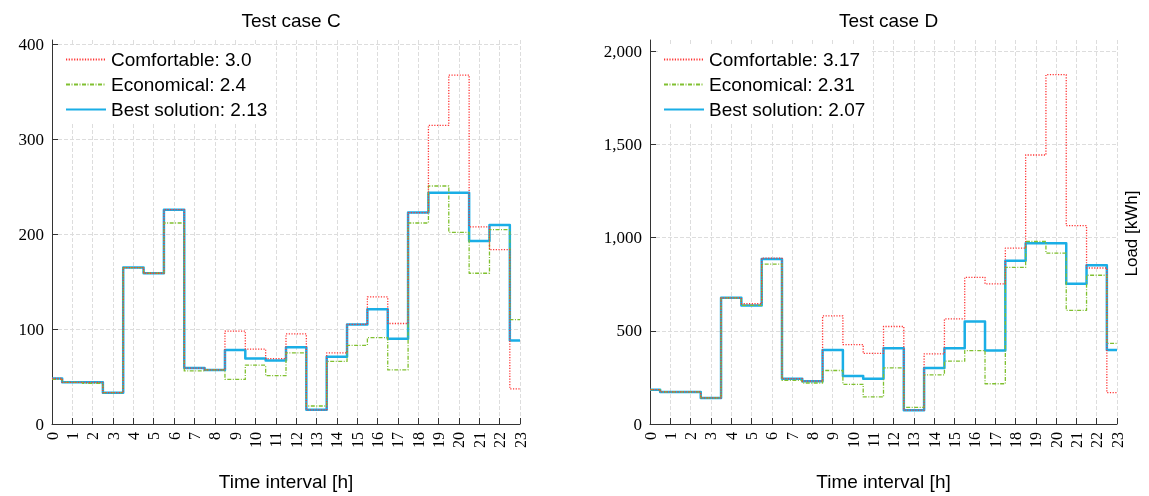 The width and height of the screenshot is (1149, 496). What do you see at coordinates (622, 144) in the screenshot?
I see `y-tick-label: 1,500` at bounding box center [622, 144].